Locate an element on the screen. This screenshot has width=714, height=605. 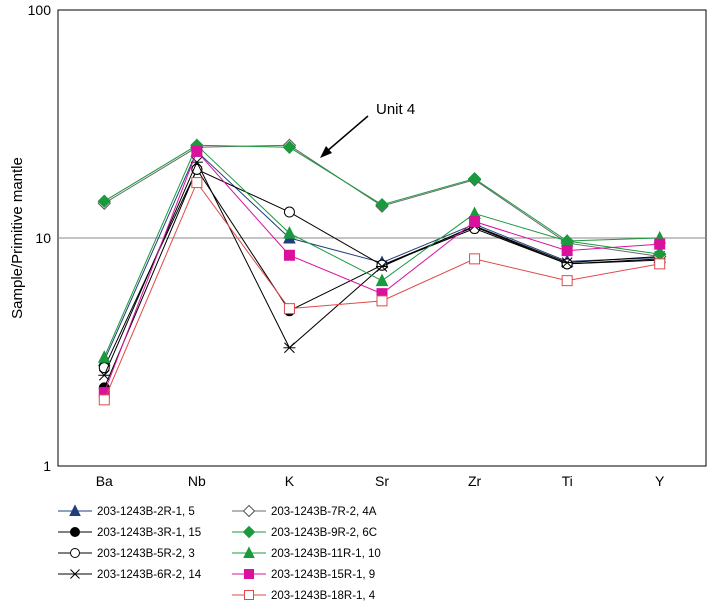
category-labels: Ba Nb K Sr Zr Ti Y is located at coordinates (380, 481).